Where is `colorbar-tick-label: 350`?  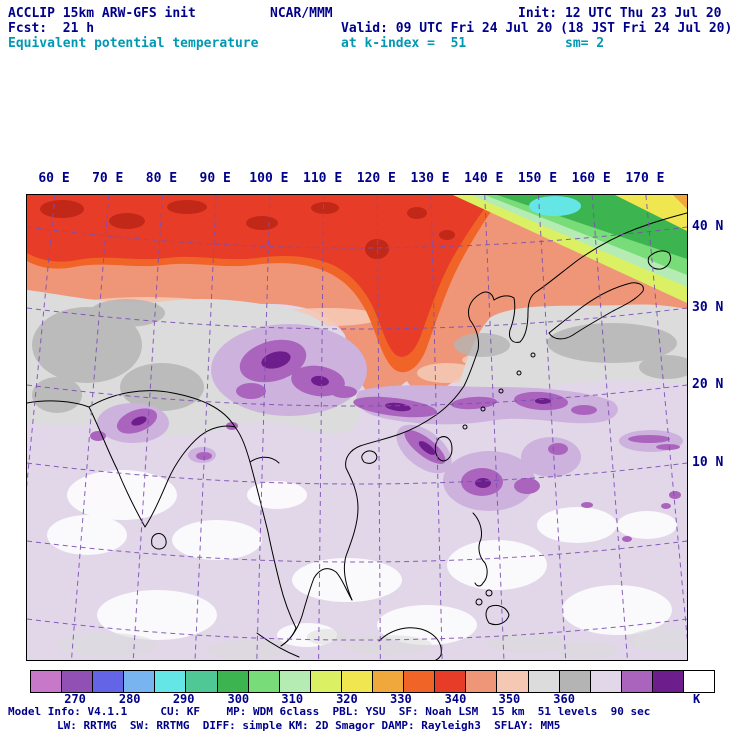
colorbar-tick-label: 350 is located at coordinates (509, 699).